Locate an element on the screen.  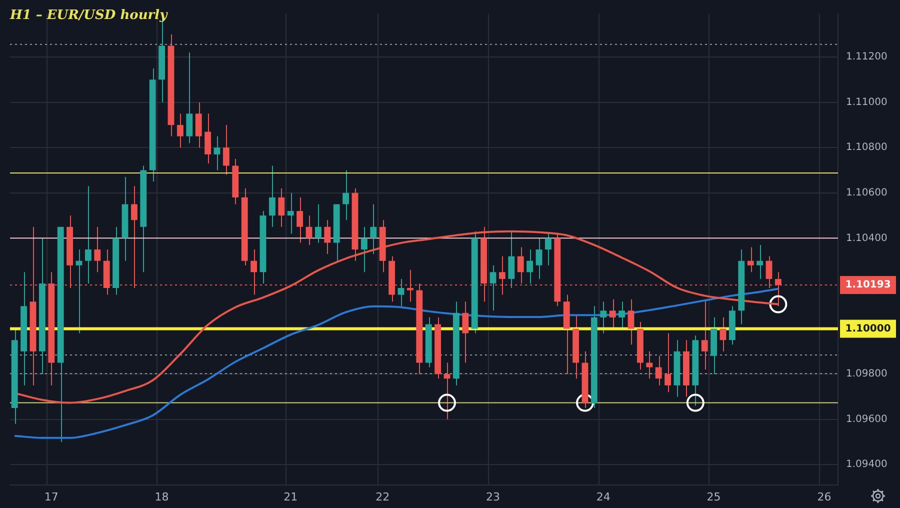
y-tick-label: 1.09600 is located at coordinates (867, 419).